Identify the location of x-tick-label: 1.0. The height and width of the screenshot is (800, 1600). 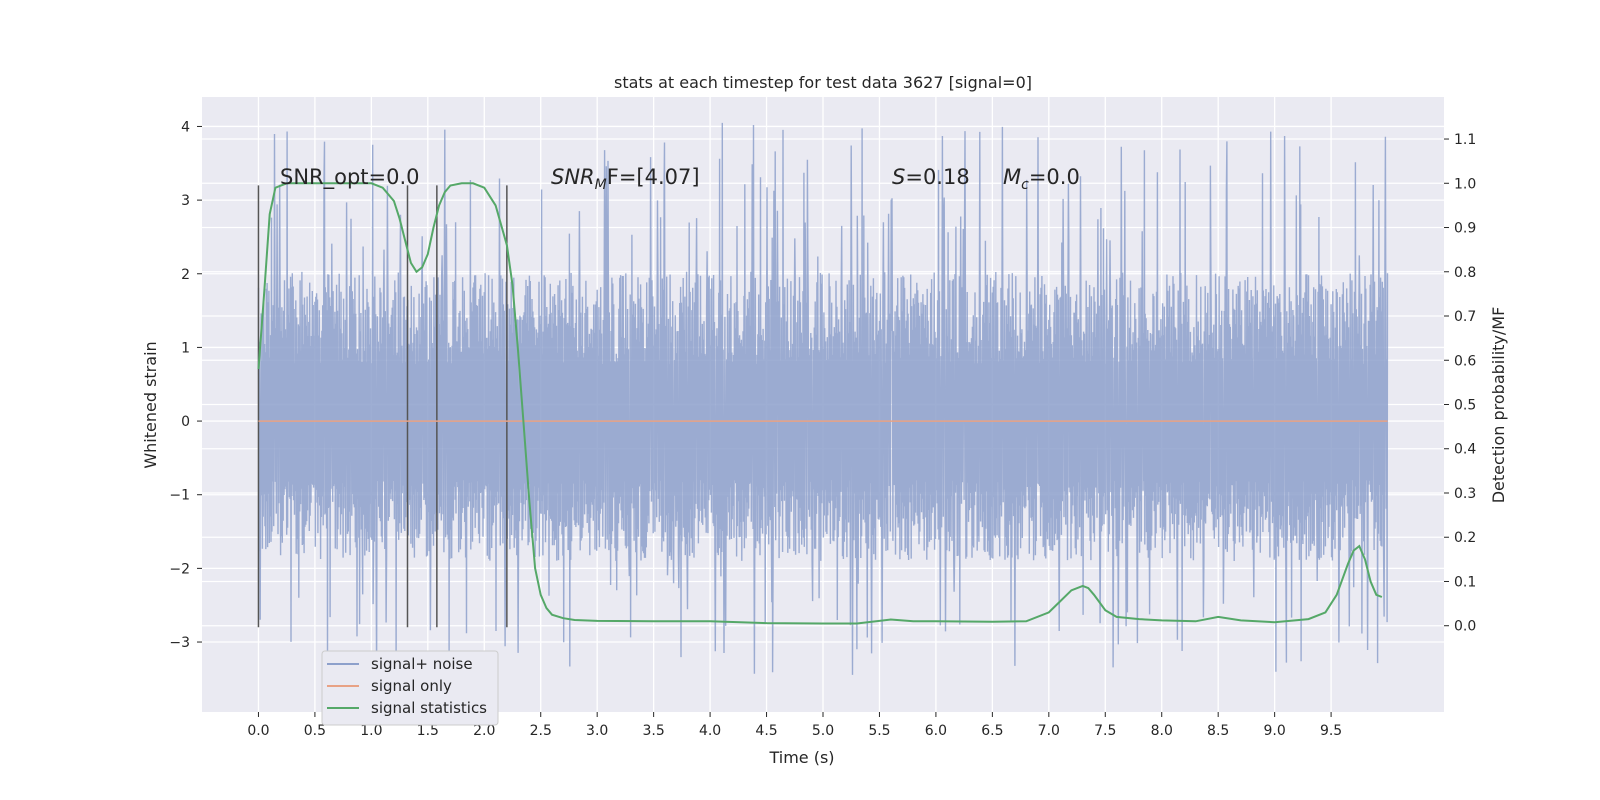
(371, 731).